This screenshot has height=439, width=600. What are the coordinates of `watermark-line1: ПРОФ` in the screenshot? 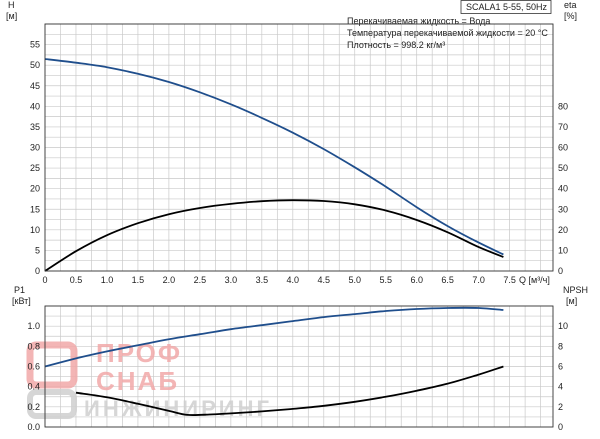 It's located at (139, 353).